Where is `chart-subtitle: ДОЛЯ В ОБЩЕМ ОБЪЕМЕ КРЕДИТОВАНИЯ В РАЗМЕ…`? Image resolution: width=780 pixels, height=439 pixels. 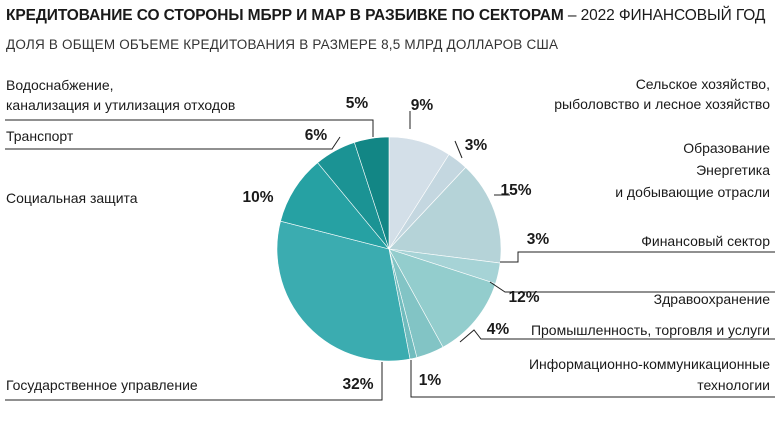
chart-subtitle: ДОЛЯ В ОБЩЕМ ОБЪЕМЕ КРЕДИТОВАНИЯ В РАЗМЕ… is located at coordinates (282, 44).